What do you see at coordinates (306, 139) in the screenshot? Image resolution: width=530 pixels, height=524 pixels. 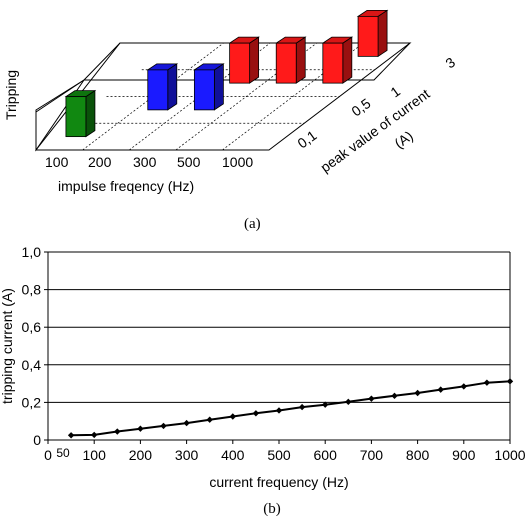 I see `z-tick-label: 0,1` at bounding box center [306, 139].